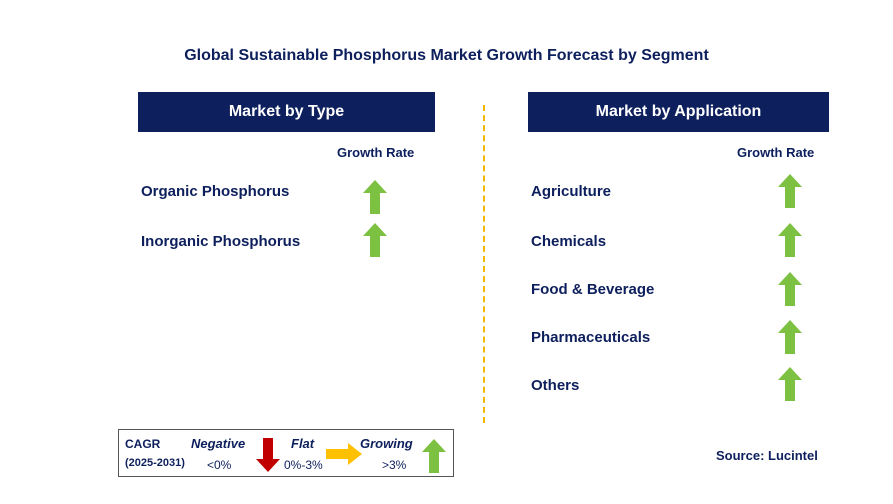 The image size is (893, 504). I want to click on source-note: Source: Lucintel, so click(767, 455).